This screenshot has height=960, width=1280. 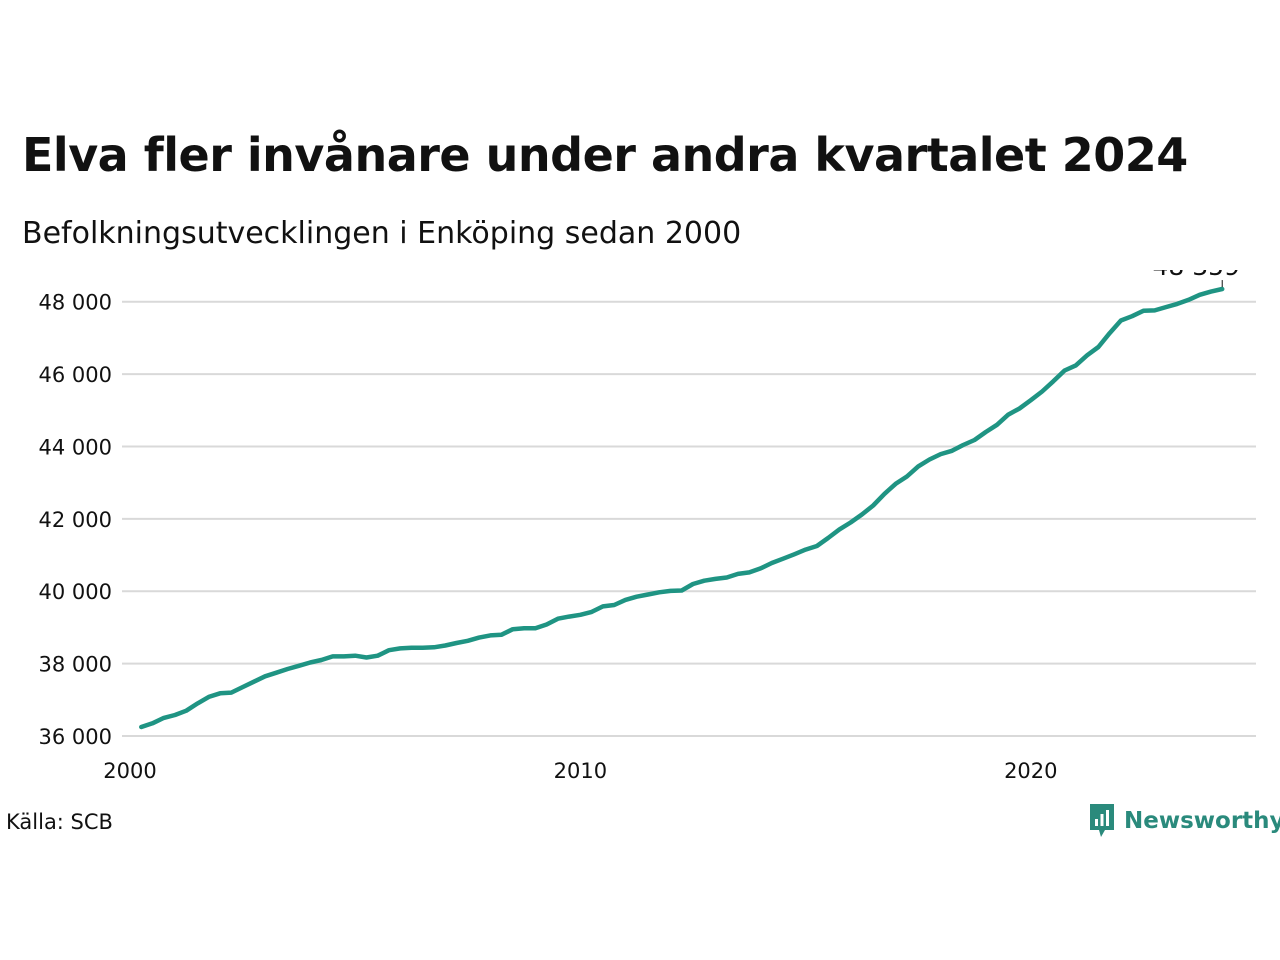 I want to click on y-tick-label: 36 000, so click(x=75, y=737).